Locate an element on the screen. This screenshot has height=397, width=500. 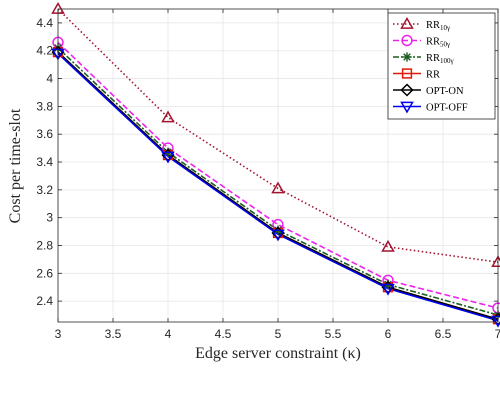
legend-label: OPT-ON is located at coordinates (445, 91).